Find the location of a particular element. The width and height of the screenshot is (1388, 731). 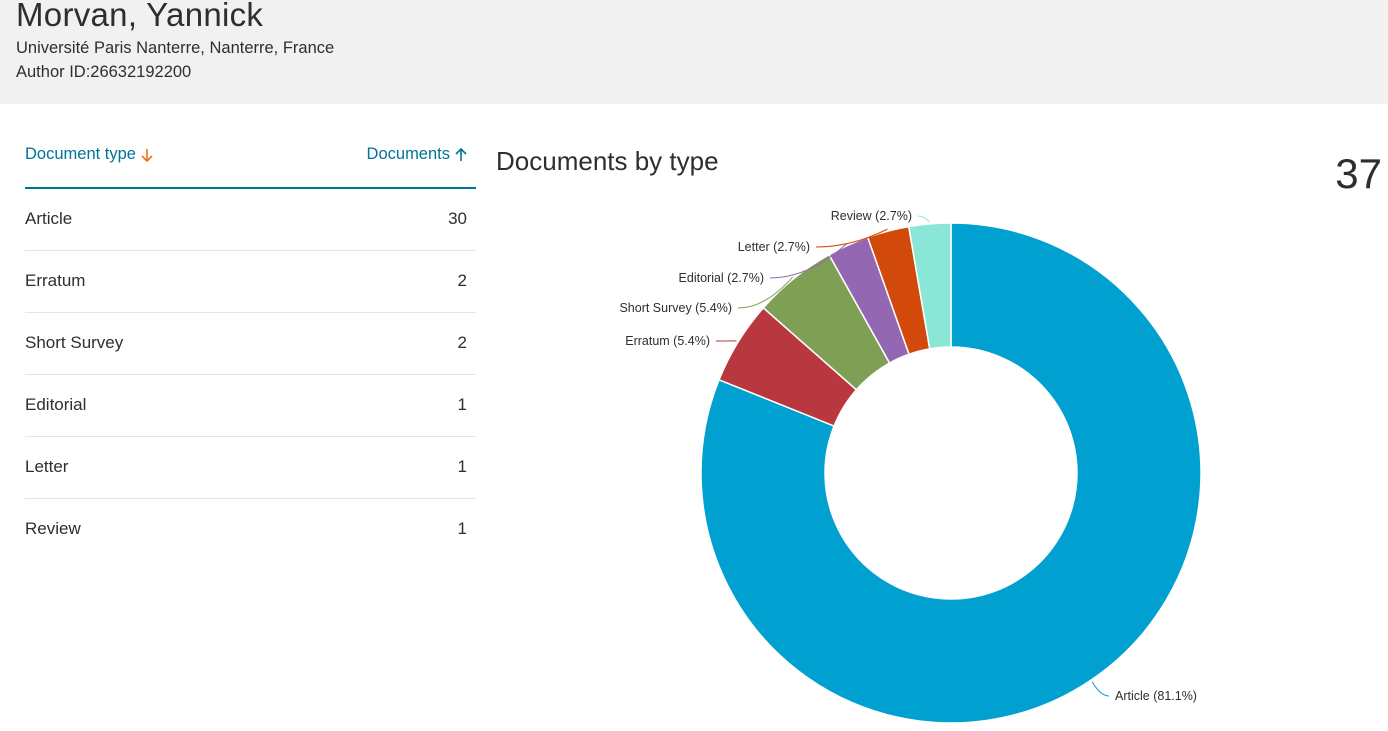

slice-label: Erratum (5.4%) is located at coordinates (667, 341).